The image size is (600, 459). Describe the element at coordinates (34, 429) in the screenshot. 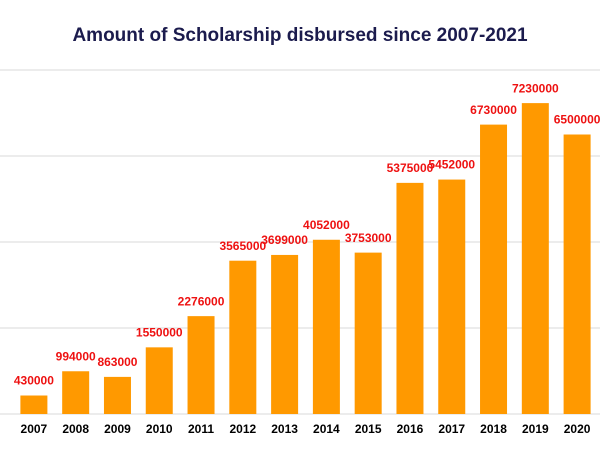

I see `x-tick-label: 2007` at that location.